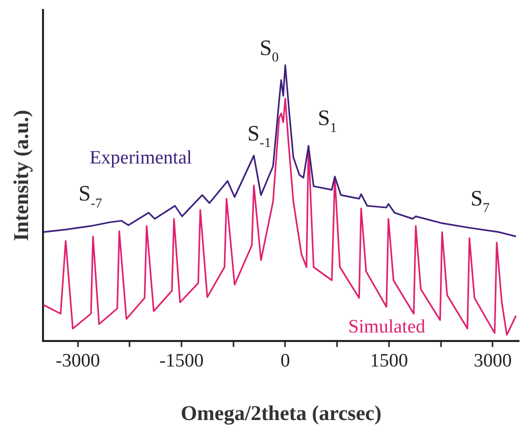 This screenshot has width=523, height=439. What do you see at coordinates (389, 361) in the screenshot?
I see `x-tick-label: 1500` at bounding box center [389, 361].